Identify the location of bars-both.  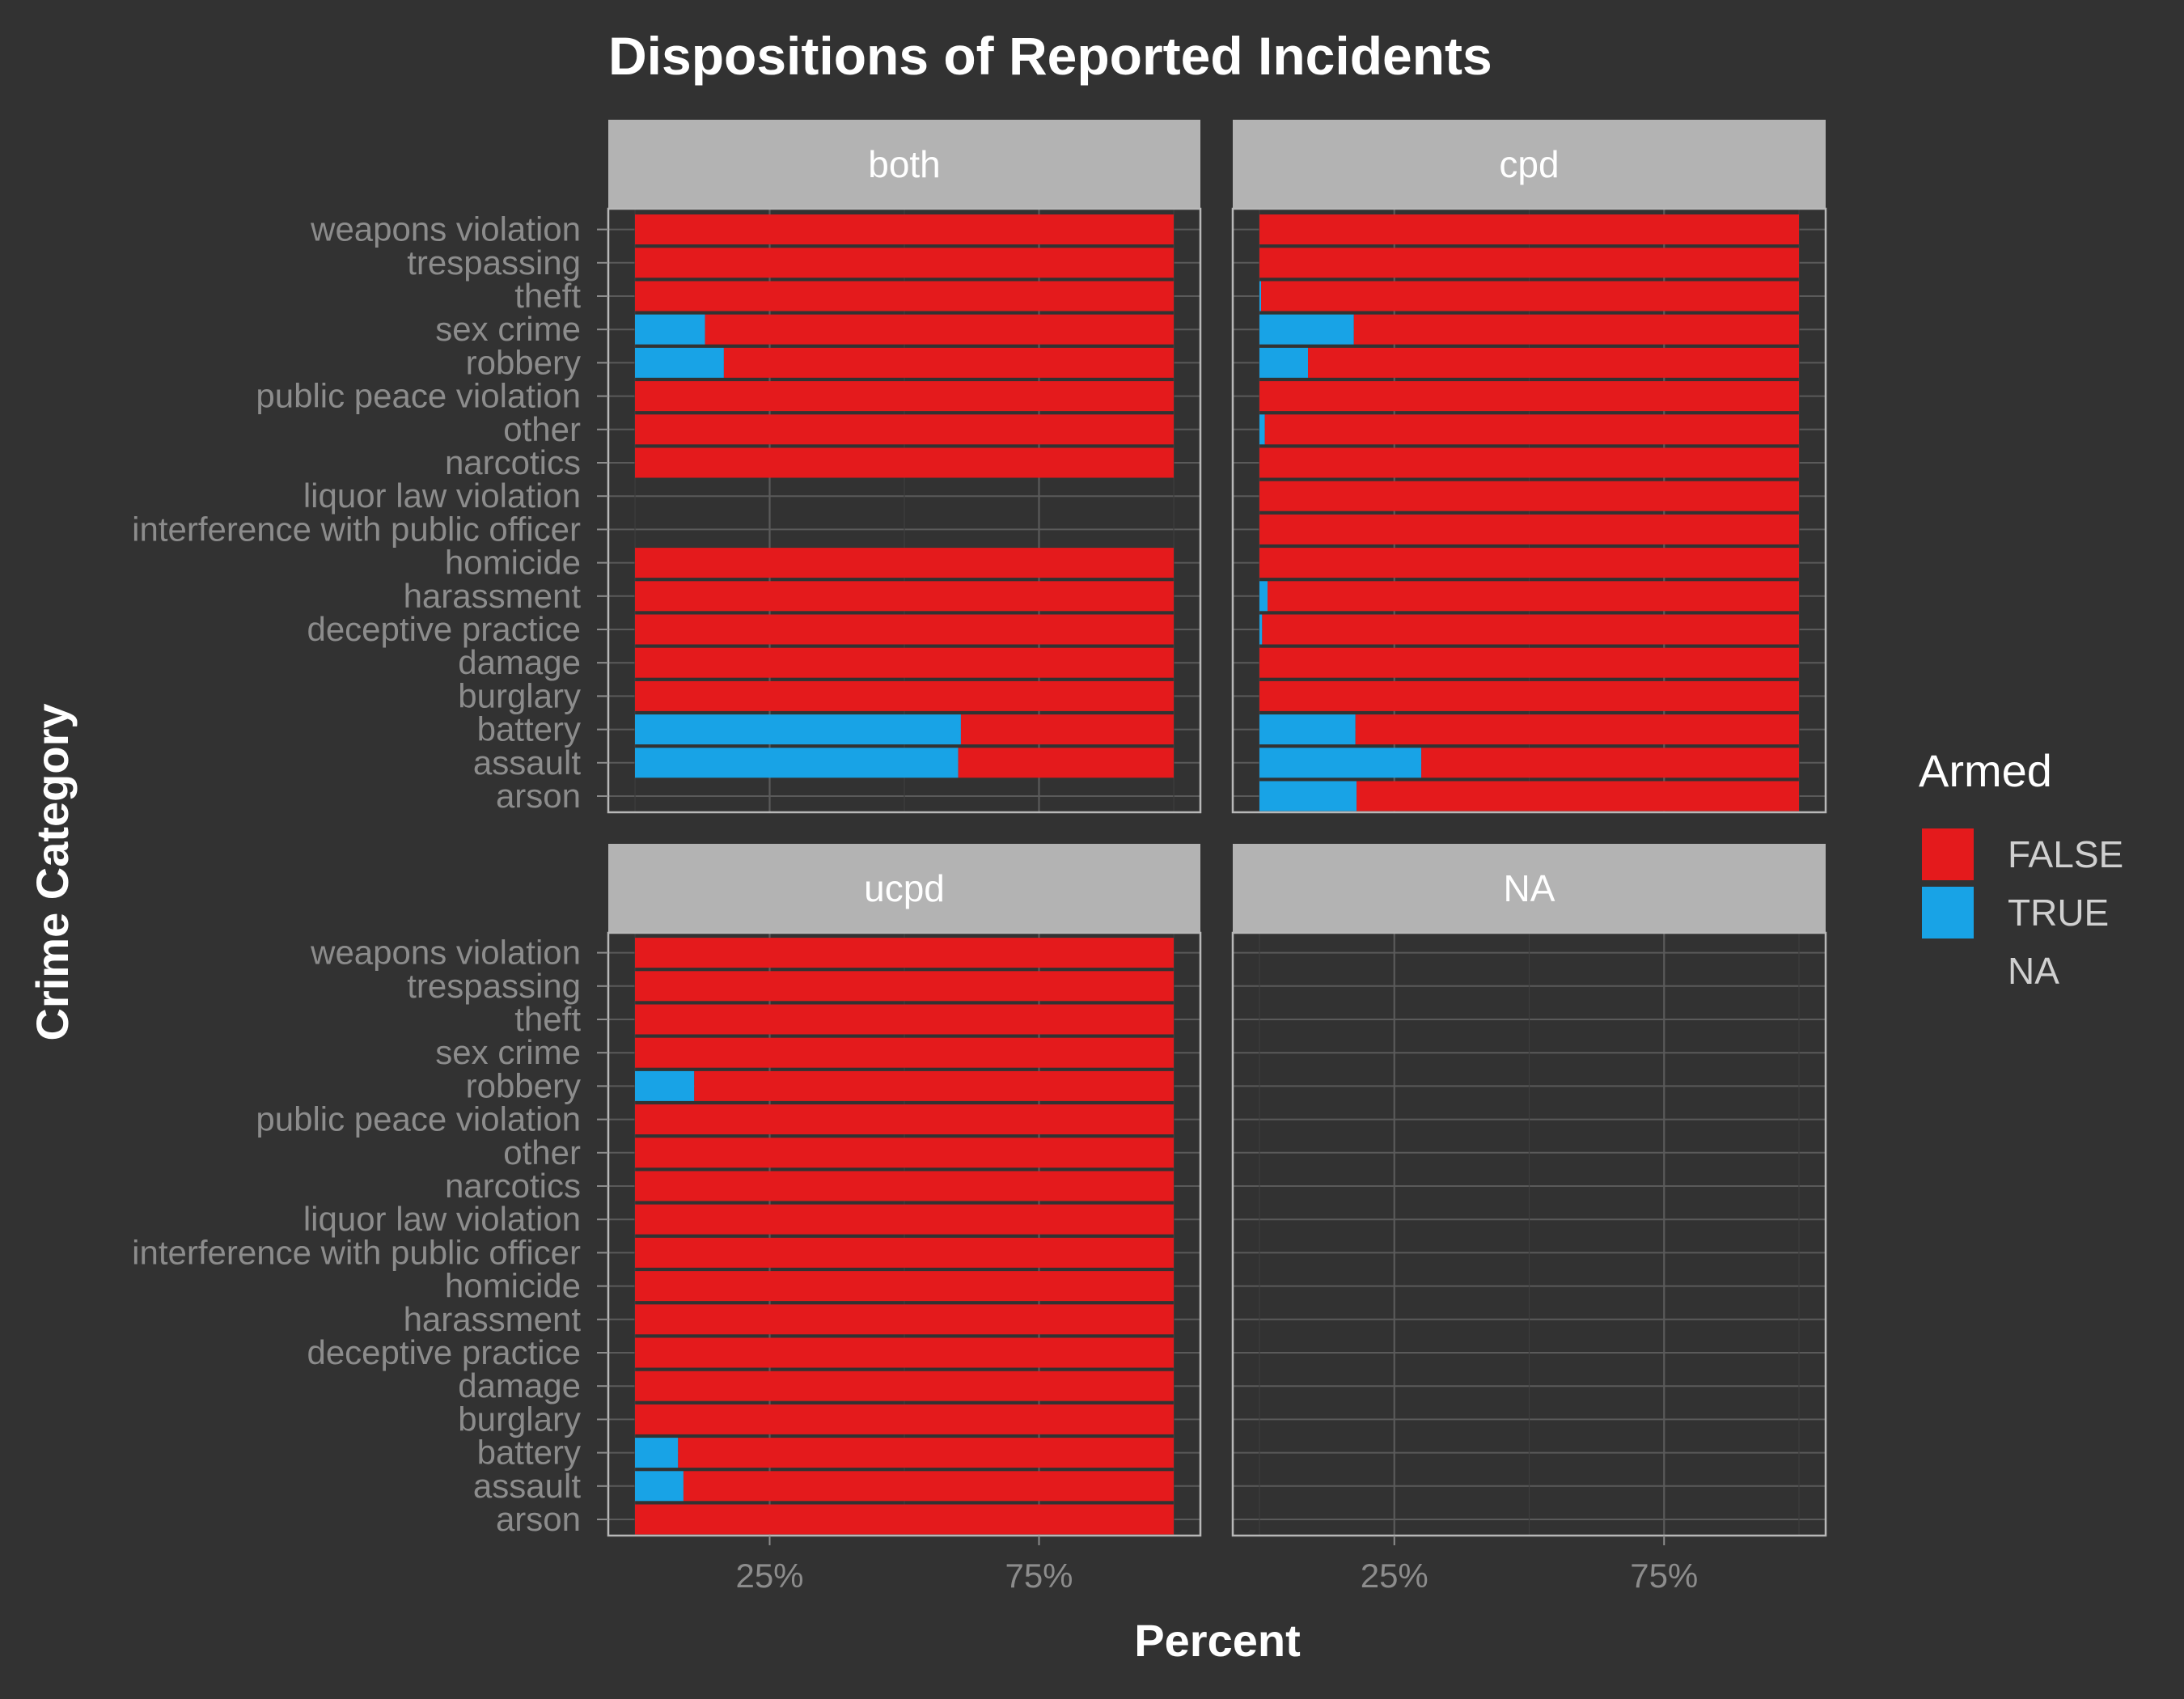
(904, 496).